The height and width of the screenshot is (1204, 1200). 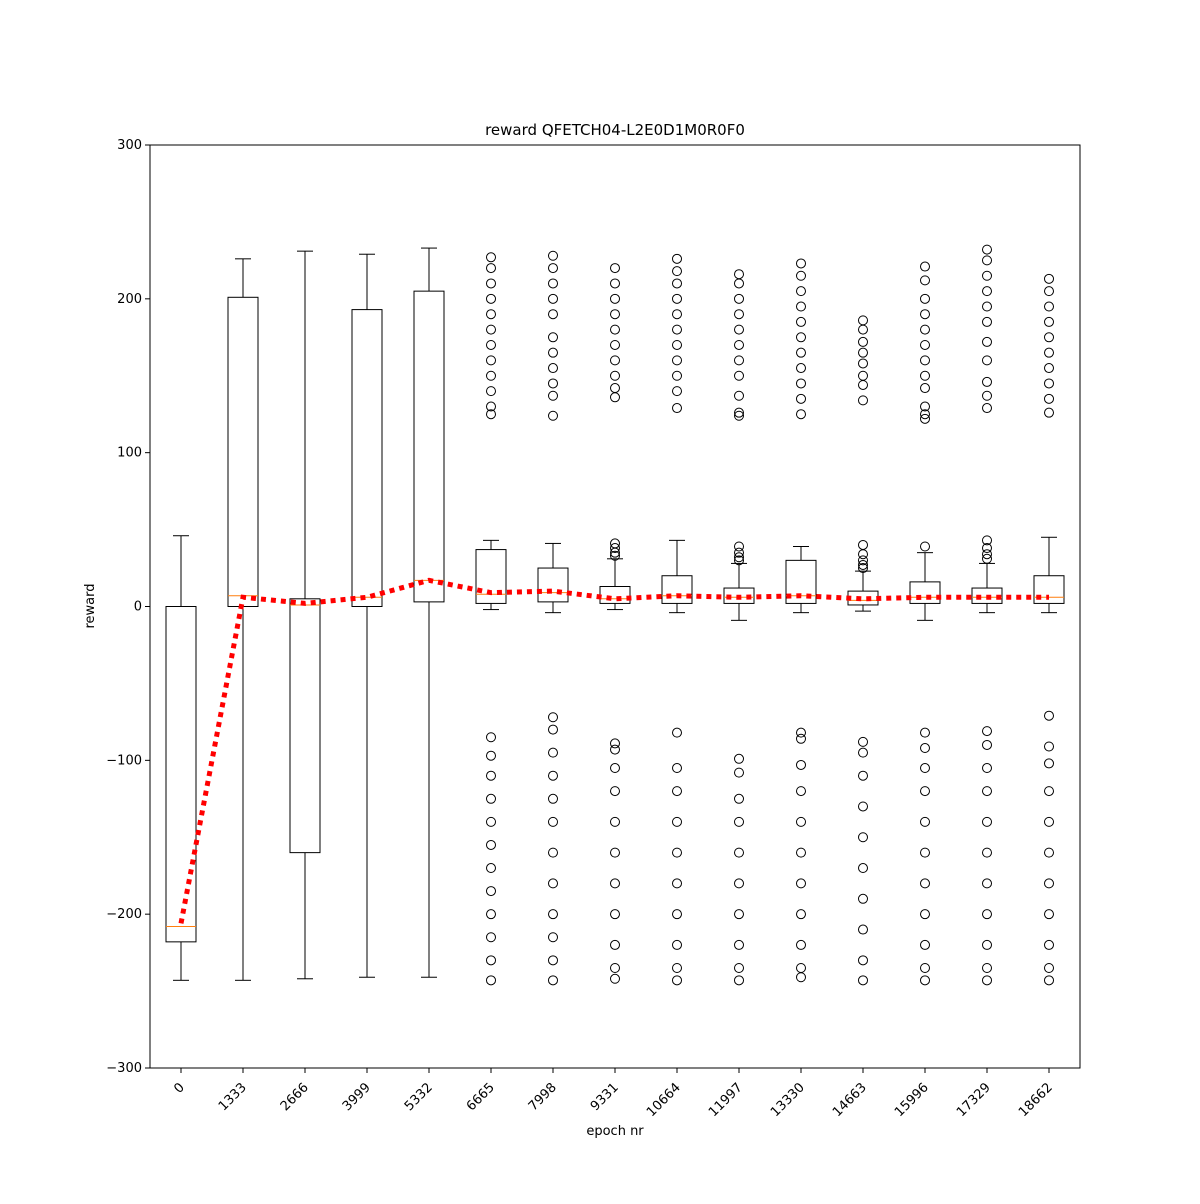 I want to click on chart-title: reward QFETCH04-L2E0D1M0R0F0, so click(x=615, y=130).